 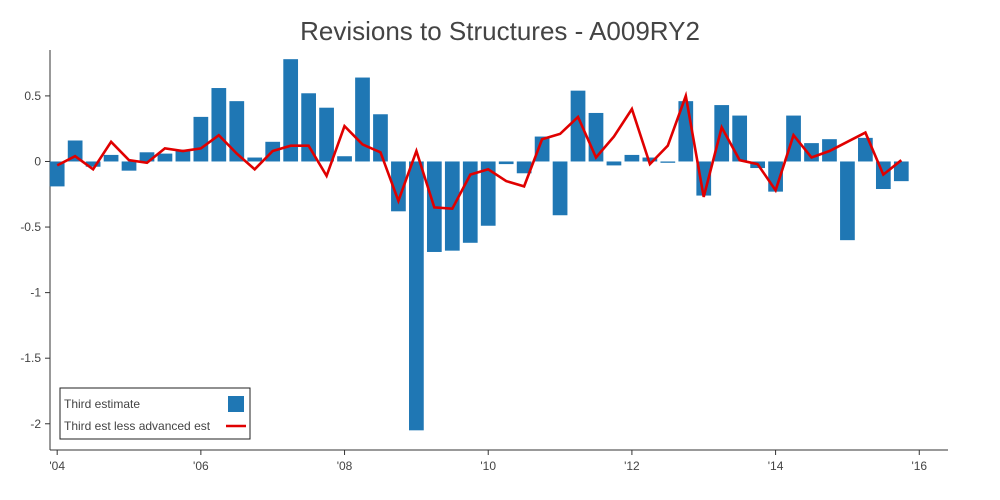 I want to click on y-tick-label: 0.5, so click(x=32, y=96).